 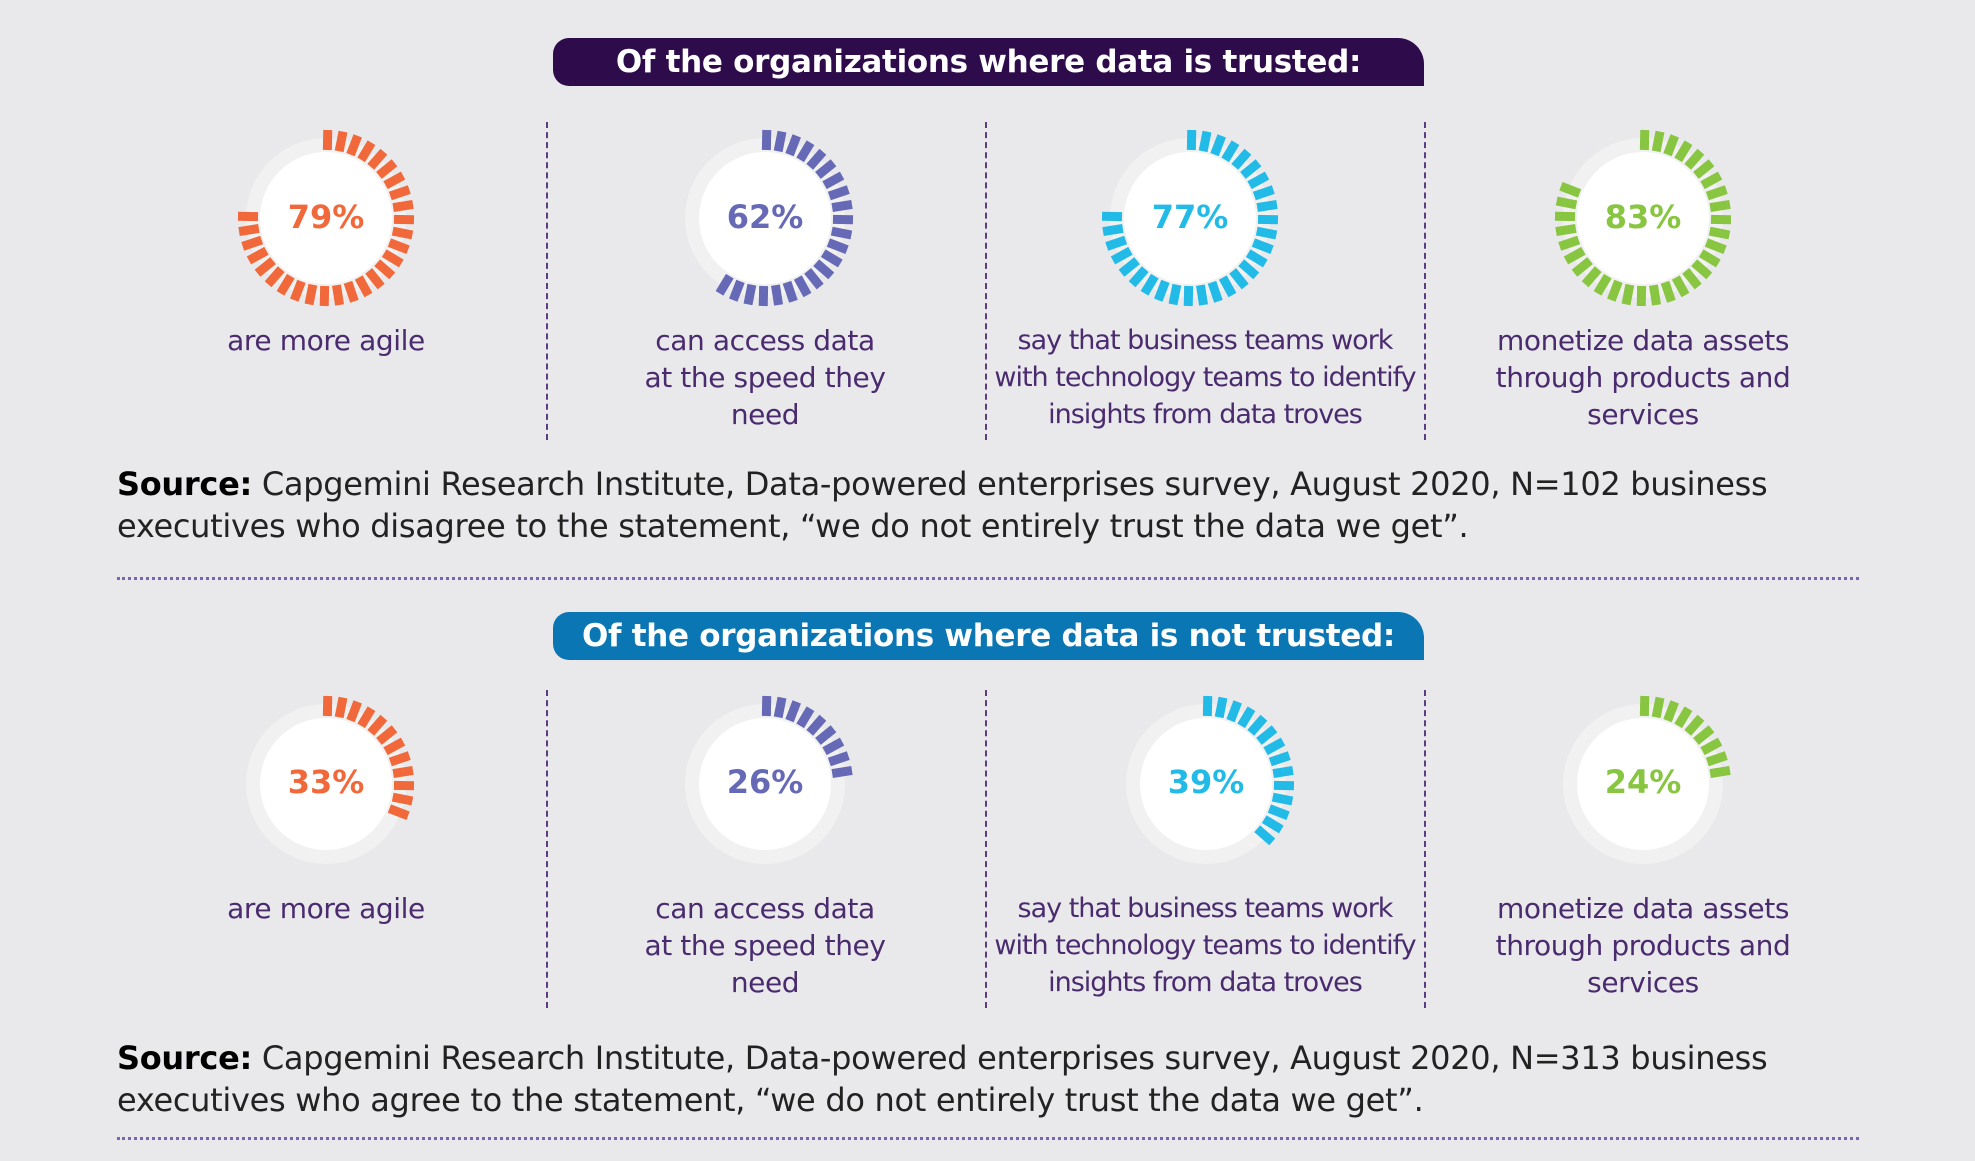 What do you see at coordinates (184, 1058) in the screenshot?
I see `source-label: Source:` at bounding box center [184, 1058].